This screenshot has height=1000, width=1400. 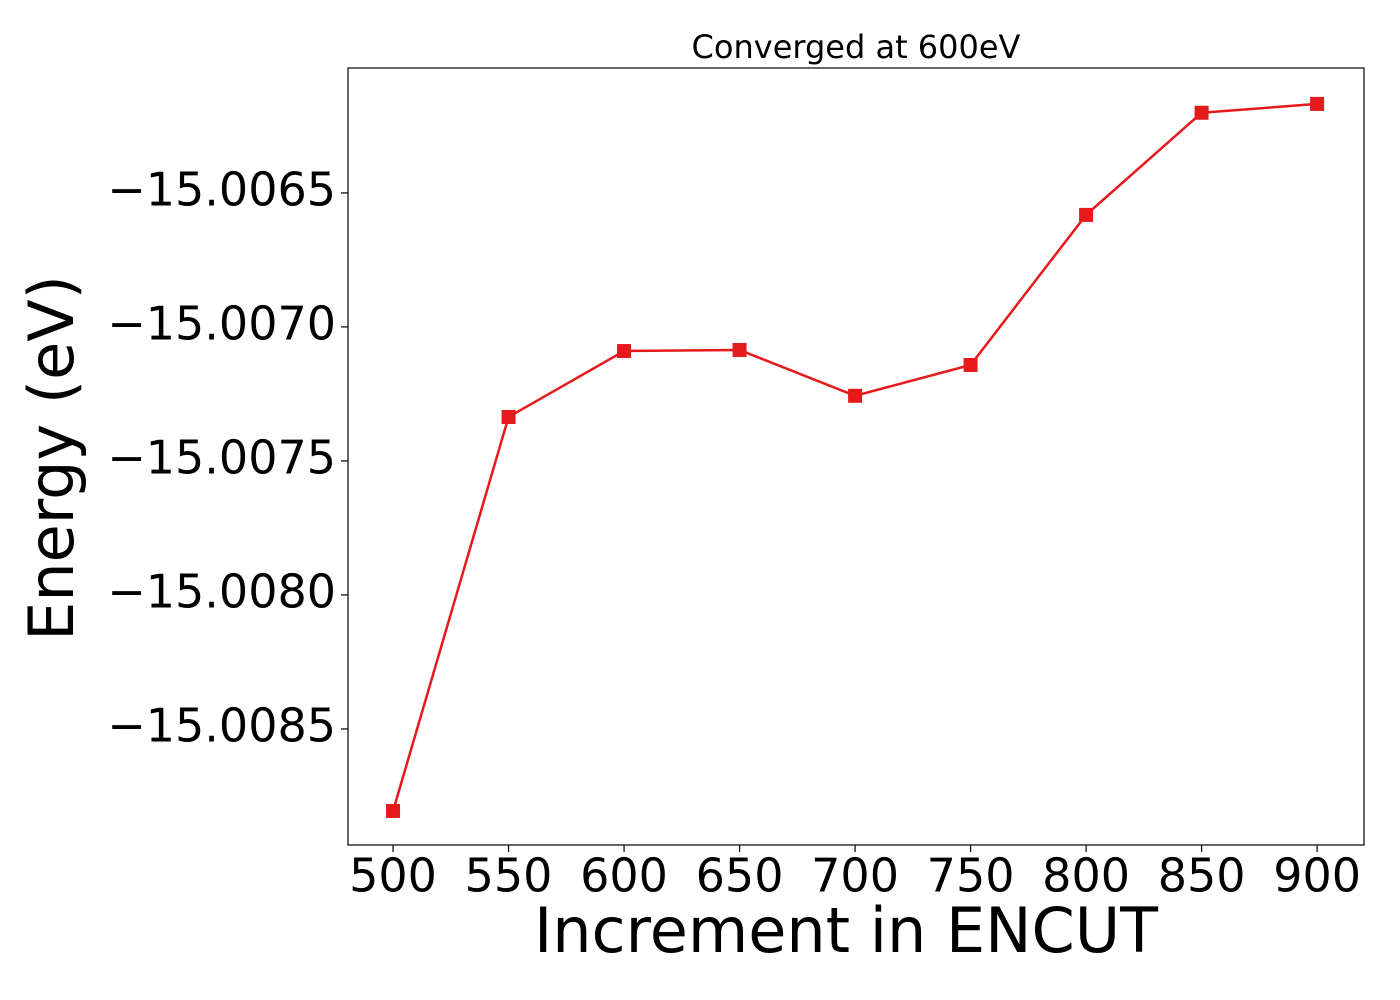 What do you see at coordinates (1086, 876) in the screenshot?
I see `x-tick-label: 800` at bounding box center [1086, 876].